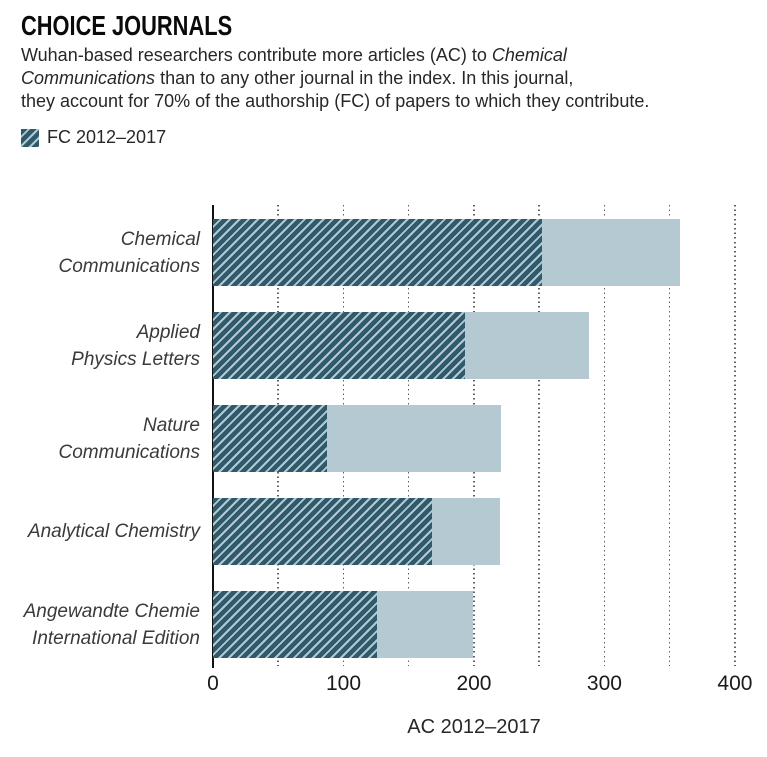 The image size is (767, 757). Describe the element at coordinates (213, 683) in the screenshot. I see `x-tick-label-0: 0` at that location.